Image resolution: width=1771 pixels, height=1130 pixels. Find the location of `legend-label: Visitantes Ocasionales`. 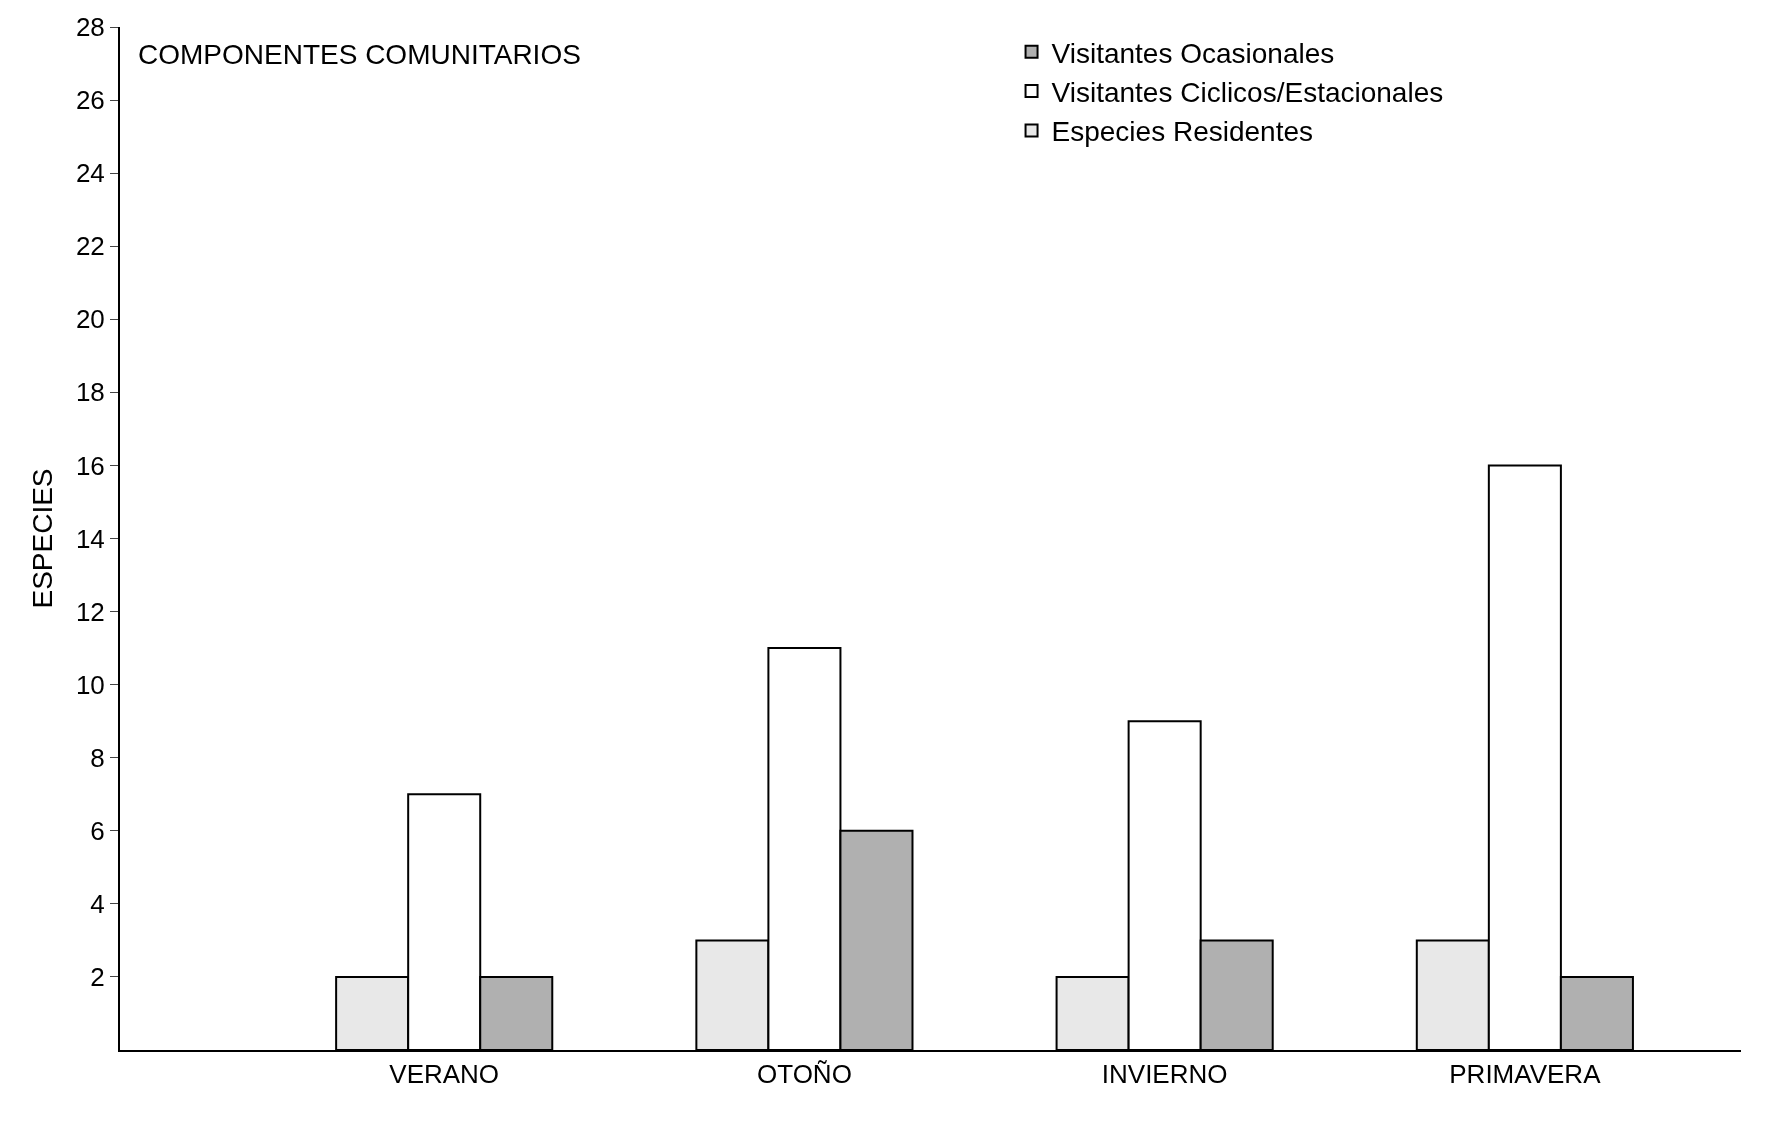

legend-label: Visitantes Ocasionales is located at coordinates (1193, 53).